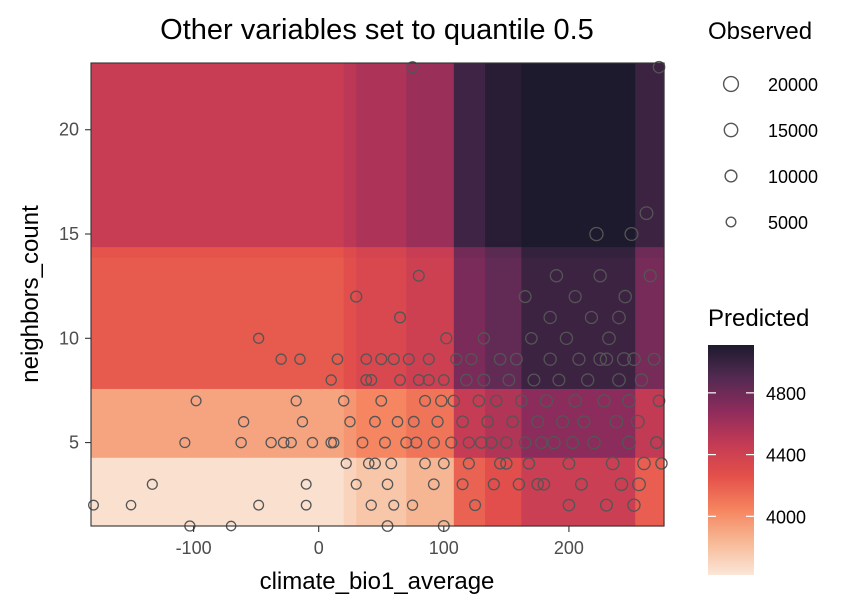 This screenshot has height=614, width=864. I want to click on size-legend-title: Observed, so click(760, 31).